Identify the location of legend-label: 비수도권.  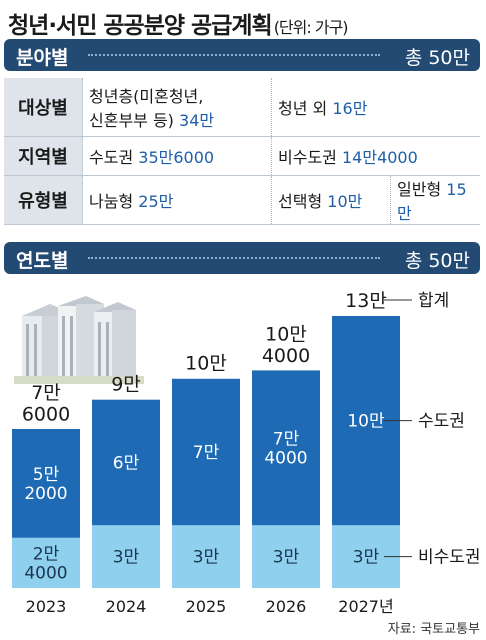
(449, 558).